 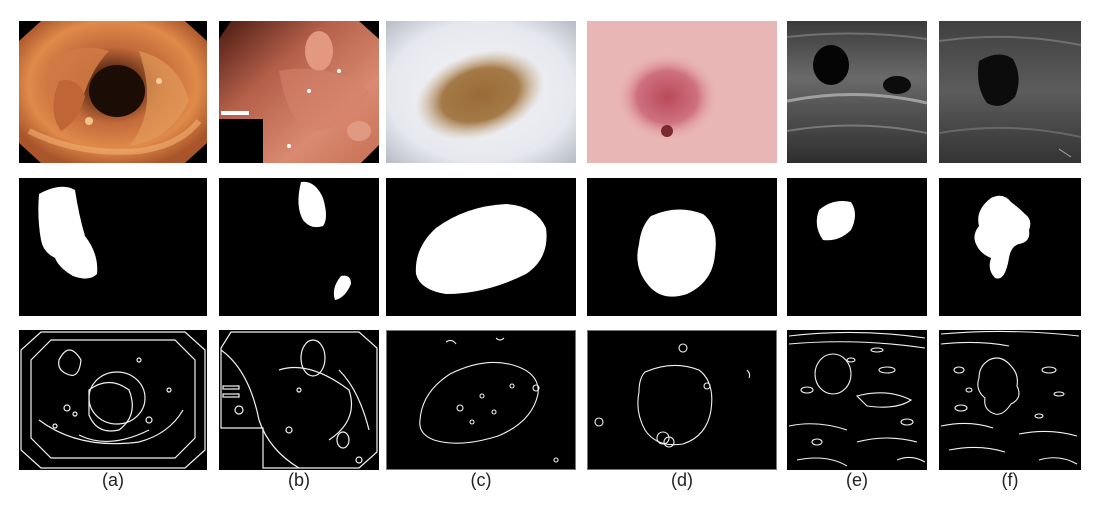 What do you see at coordinates (299, 400) in the screenshot?
I see `edge-b` at bounding box center [299, 400].